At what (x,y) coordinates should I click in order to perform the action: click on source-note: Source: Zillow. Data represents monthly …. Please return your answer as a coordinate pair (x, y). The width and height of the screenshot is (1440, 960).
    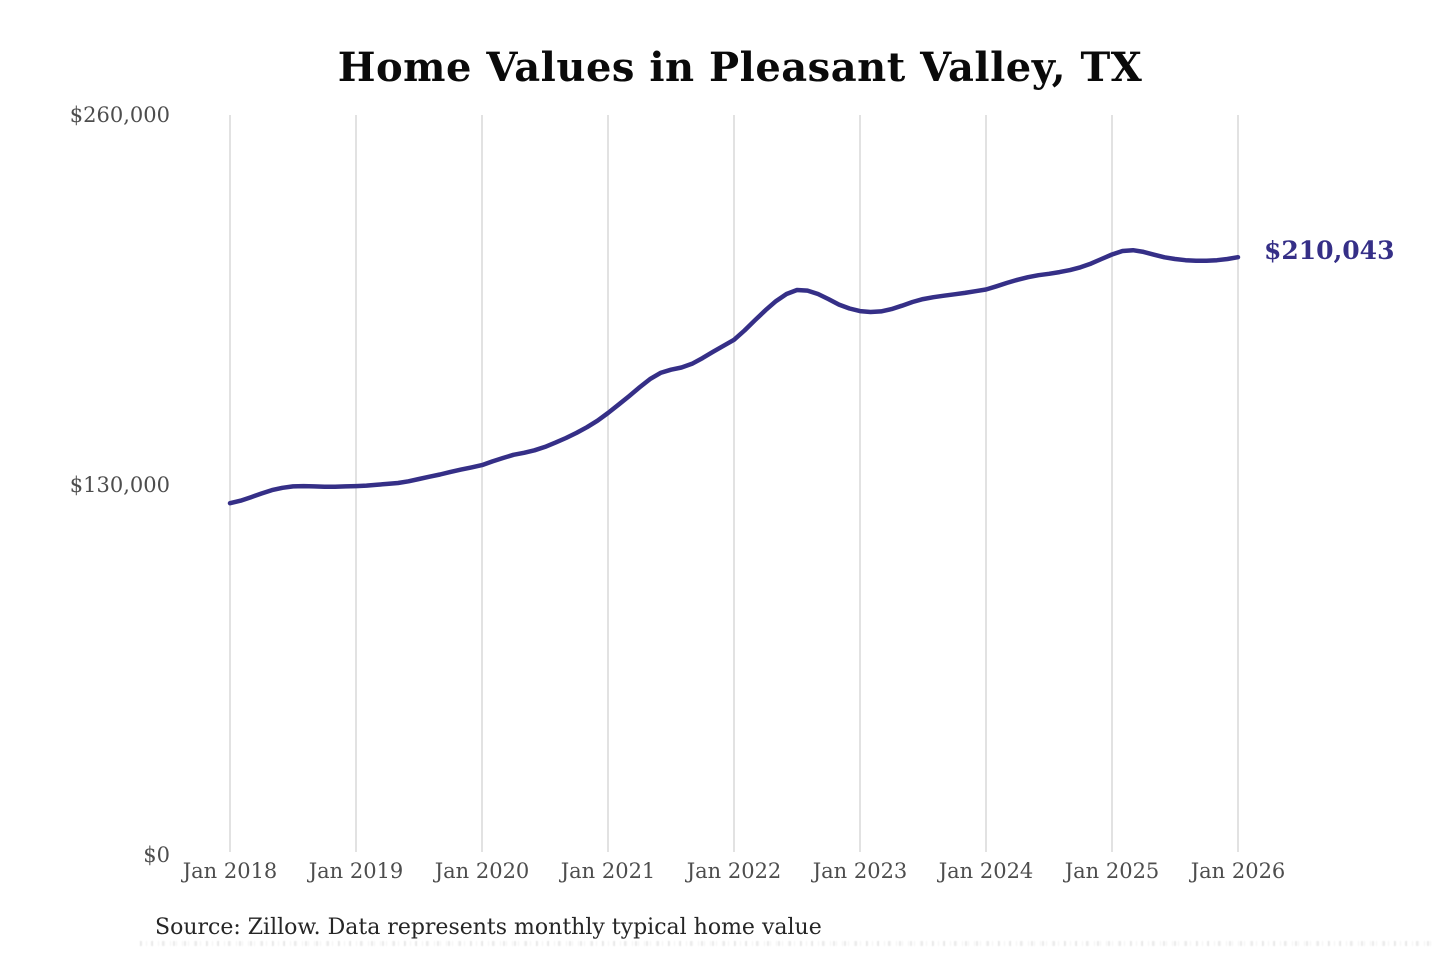
    Looking at the image, I should click on (488, 927).